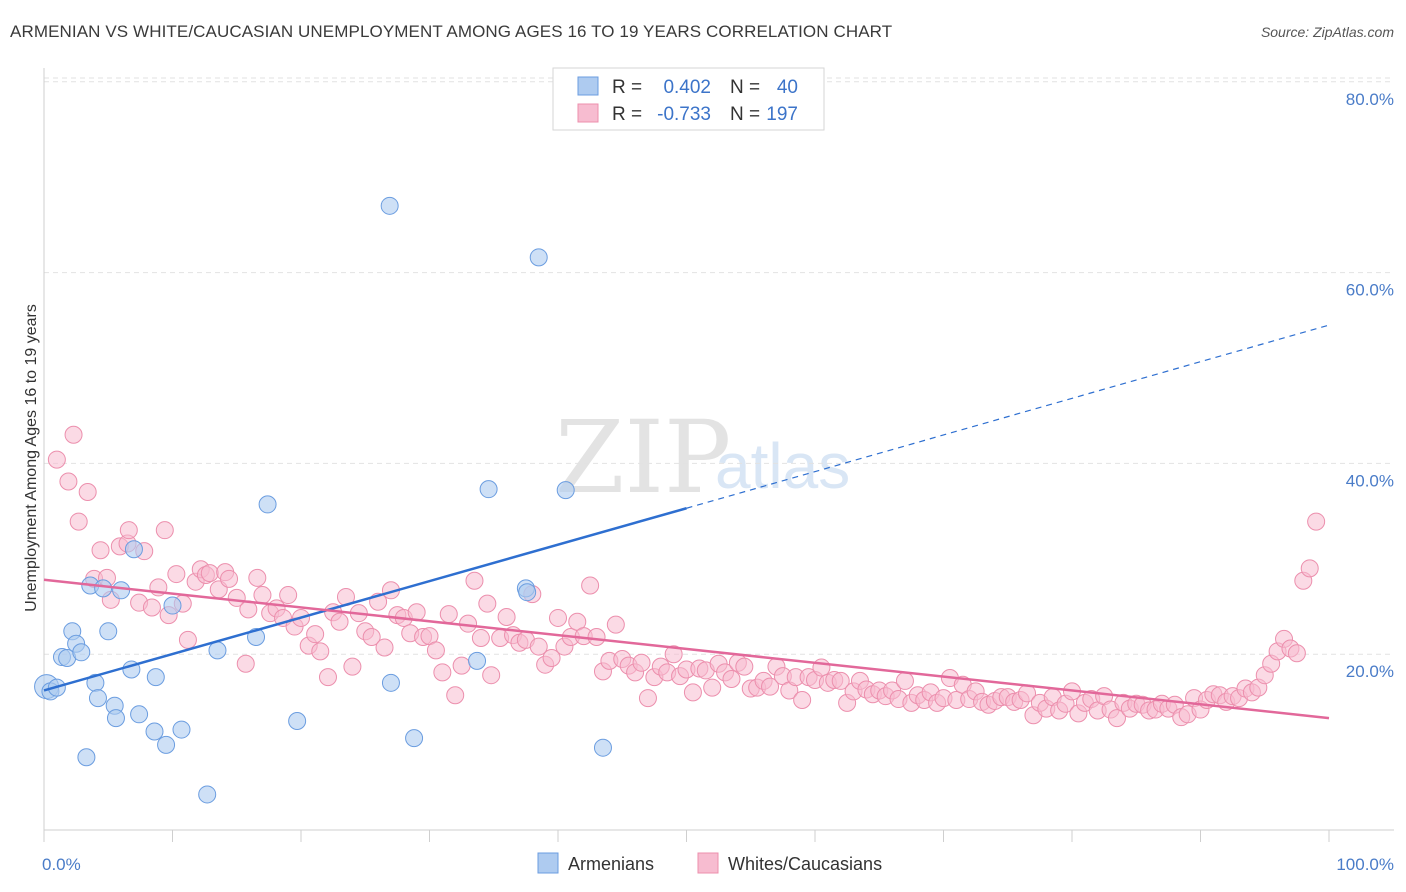 This screenshot has height=892, width=1406. I want to click on legend-n-value-whites: 197, so click(782, 114).